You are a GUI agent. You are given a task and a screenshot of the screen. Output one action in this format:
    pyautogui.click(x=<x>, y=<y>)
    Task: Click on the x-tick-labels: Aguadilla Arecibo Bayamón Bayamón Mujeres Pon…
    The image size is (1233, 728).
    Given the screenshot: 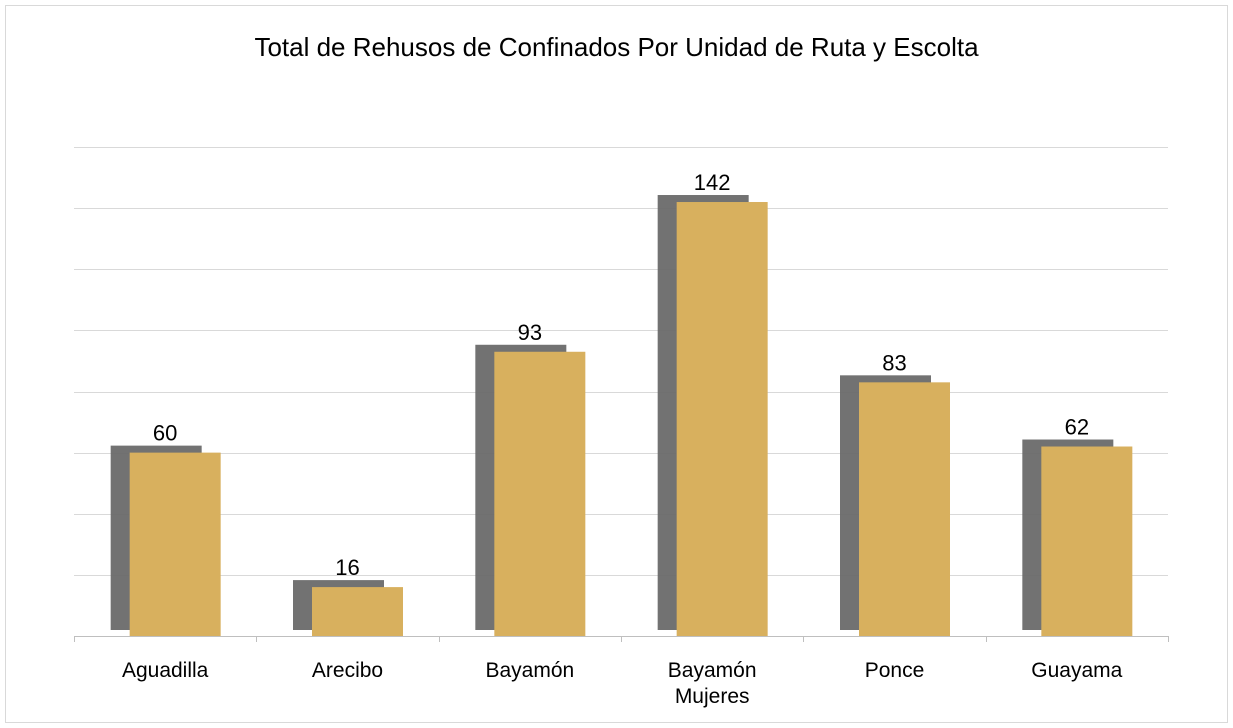 What is the action you would take?
    pyautogui.click(x=622, y=683)
    